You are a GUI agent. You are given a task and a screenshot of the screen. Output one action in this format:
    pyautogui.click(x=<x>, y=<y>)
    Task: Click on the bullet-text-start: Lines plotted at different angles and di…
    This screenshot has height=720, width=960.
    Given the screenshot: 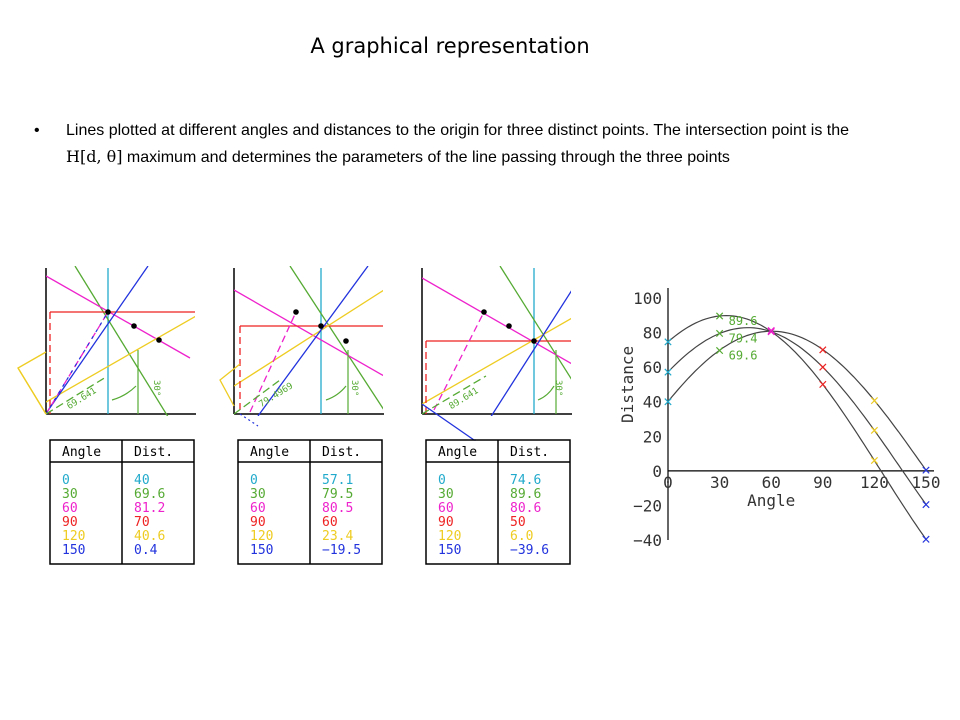 What is the action you would take?
    pyautogui.click(x=457, y=130)
    